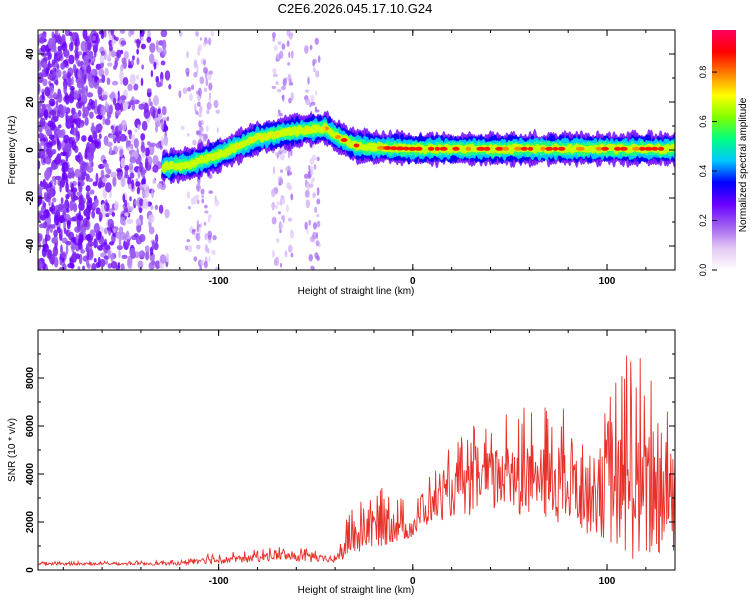 This screenshot has height=600, width=750. Describe the element at coordinates (743, 164) in the screenshot. I see `colorbar-label: Normalized spectral amplitude` at that location.